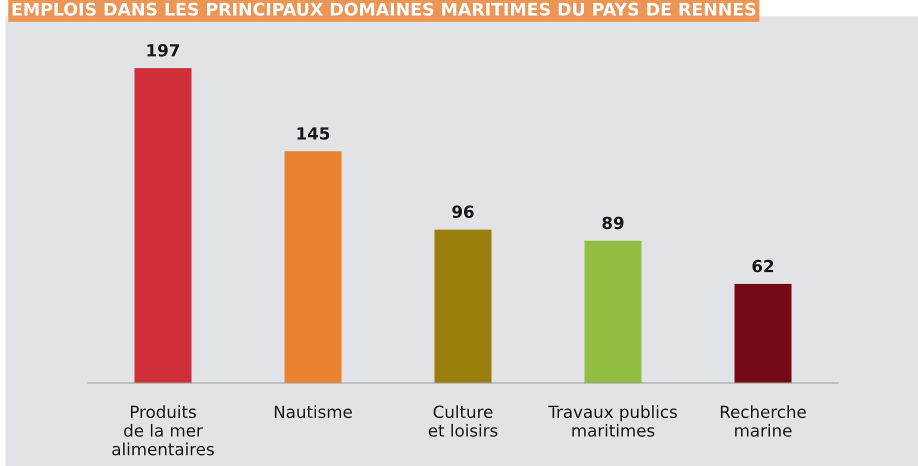 This screenshot has width=918, height=466. What do you see at coordinates (612, 421) in the screenshot?
I see `x-tick-label: Travaux publics maritimes` at bounding box center [612, 421].